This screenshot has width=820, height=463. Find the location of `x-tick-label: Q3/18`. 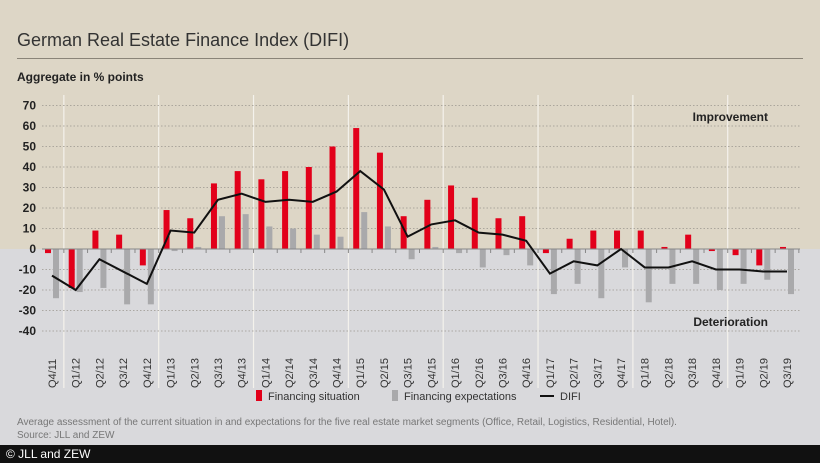

x-tick-label: Q3/18 is located at coordinates (693, 373).